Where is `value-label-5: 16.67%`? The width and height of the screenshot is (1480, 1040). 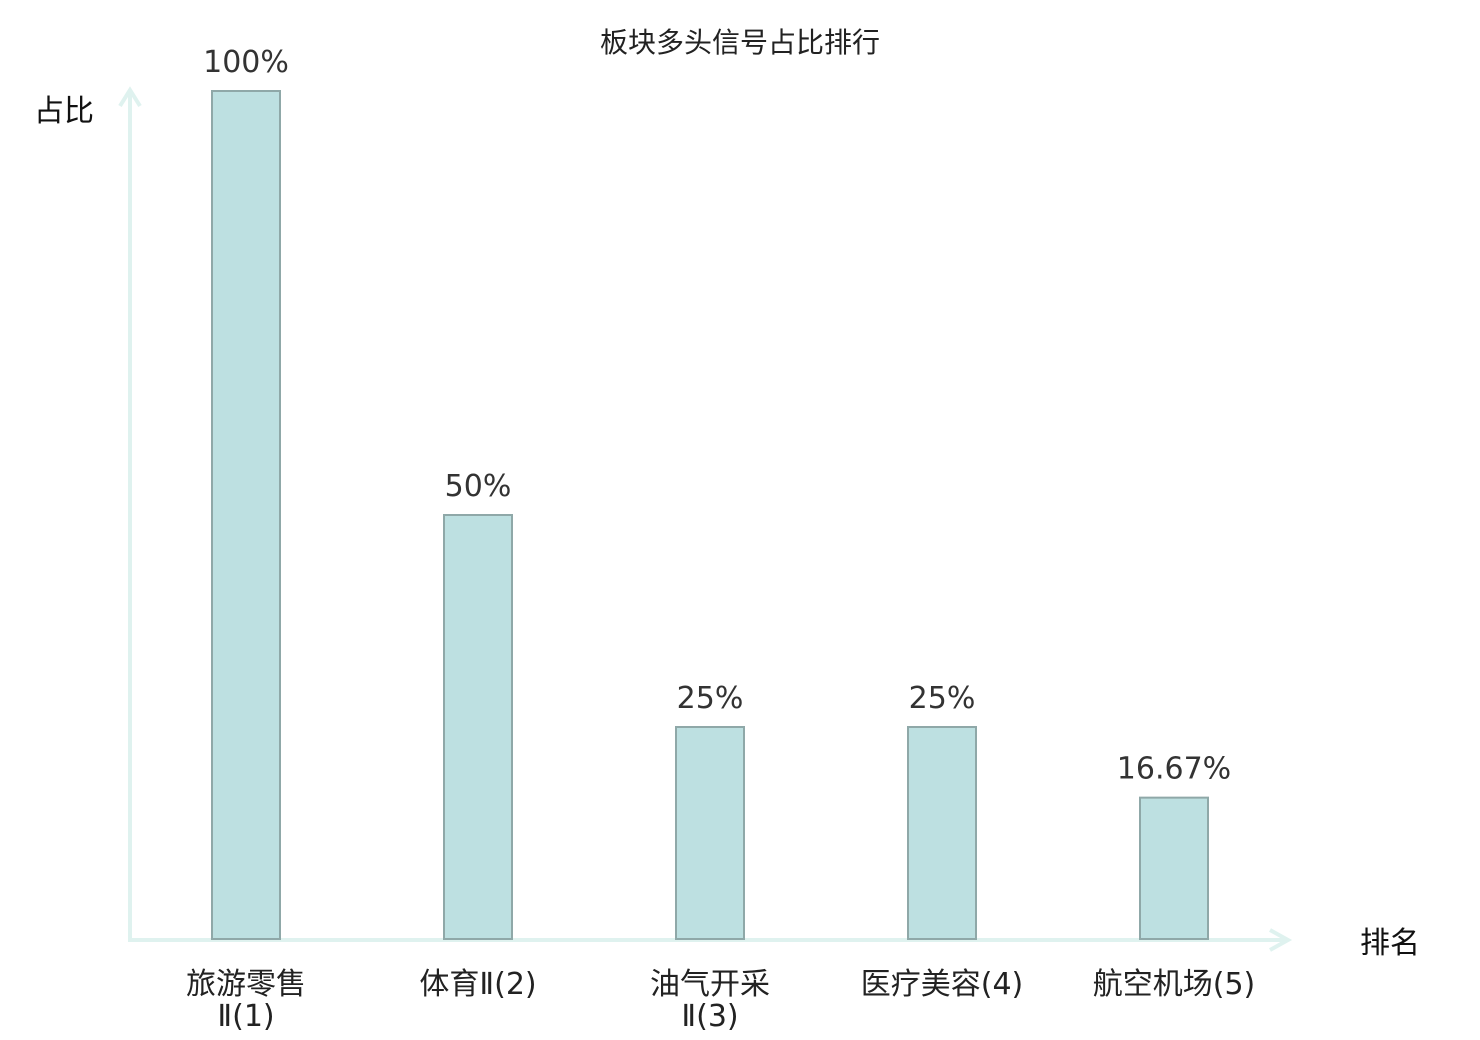 value-label-5: 16.67% is located at coordinates (1174, 769).